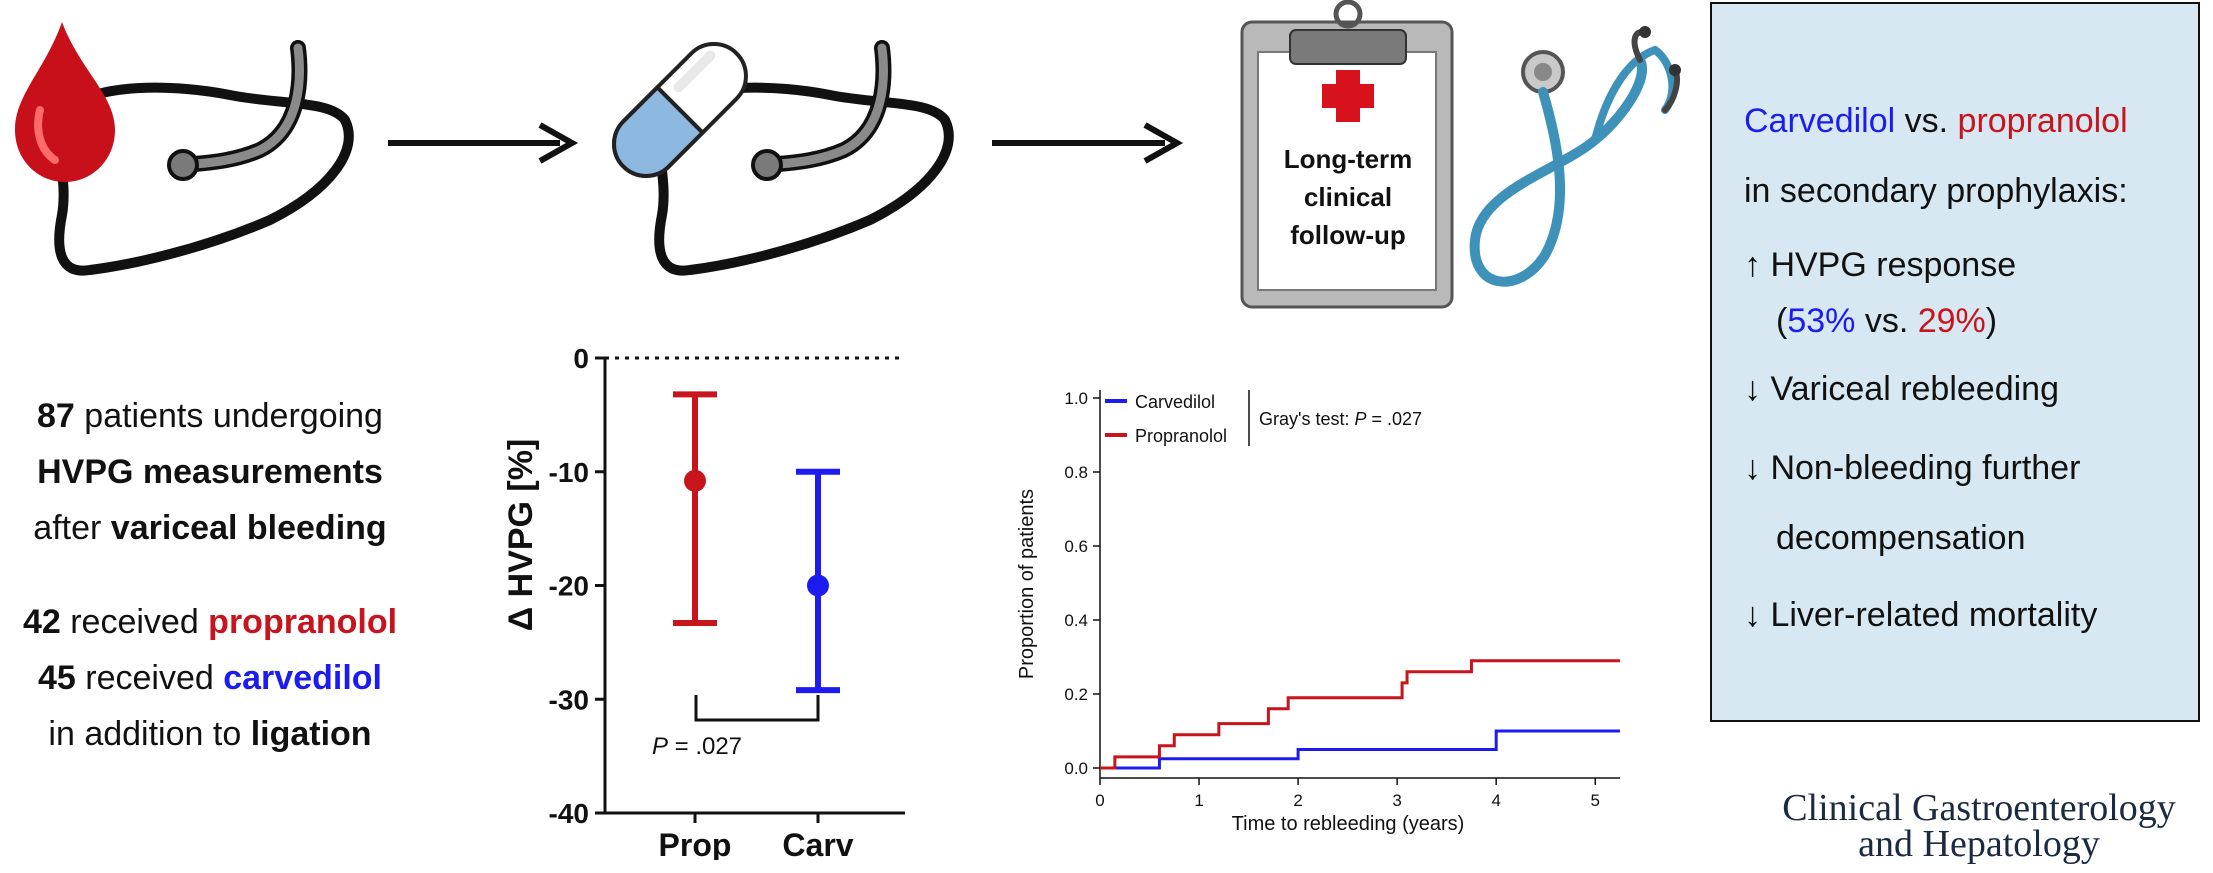 The image size is (2213, 873). What do you see at coordinates (1979, 844) in the screenshot?
I see `journal-name-line: and Hepatology` at bounding box center [1979, 844].